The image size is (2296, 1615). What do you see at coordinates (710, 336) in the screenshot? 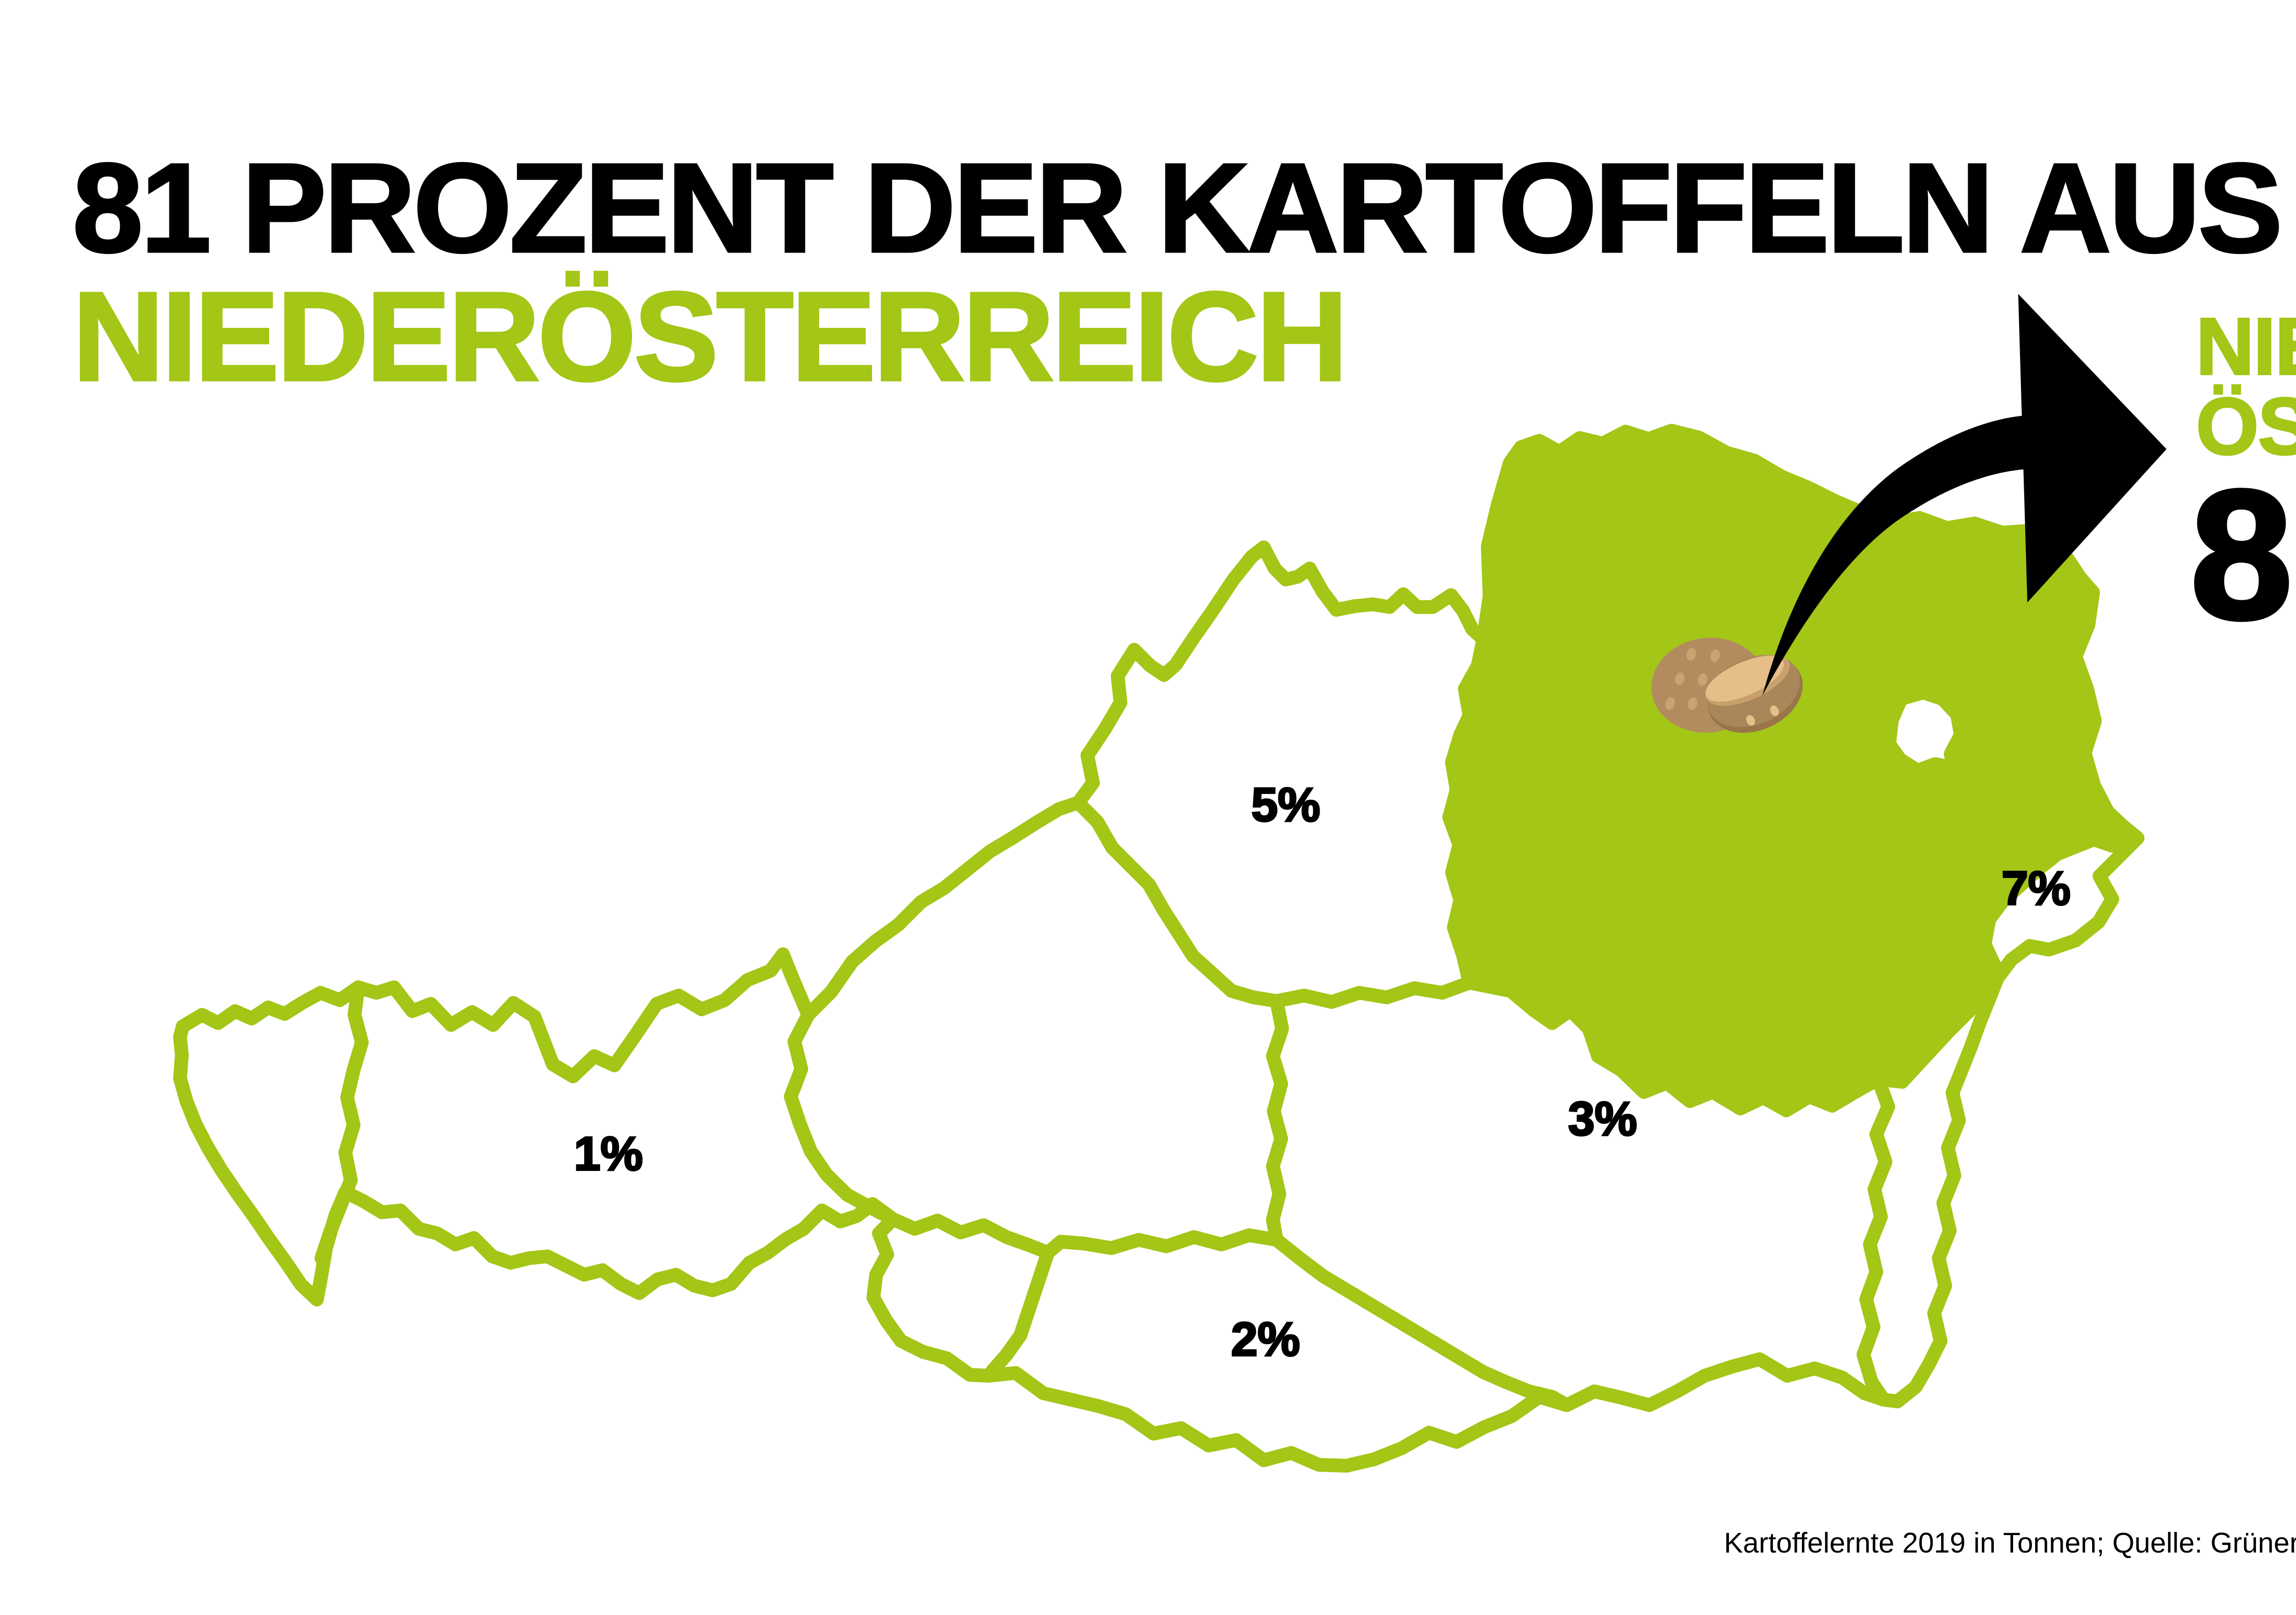
I see `title-line2: NIEDERÖSTERREICH` at bounding box center [710, 336].